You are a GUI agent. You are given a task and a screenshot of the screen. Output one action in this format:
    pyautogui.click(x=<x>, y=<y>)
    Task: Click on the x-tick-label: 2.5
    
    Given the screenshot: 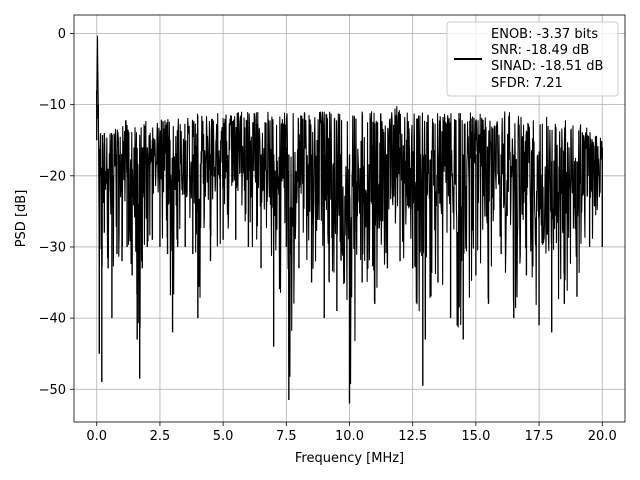 What is the action you would take?
    pyautogui.click(x=160, y=436)
    